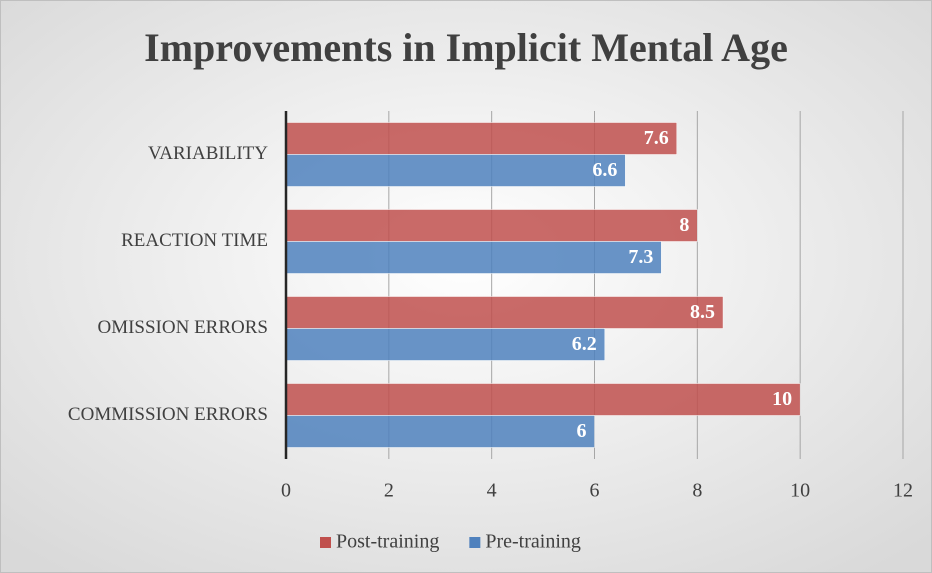 This screenshot has height=573, width=932. I want to click on x-tick-label: 12, so click(903, 491).